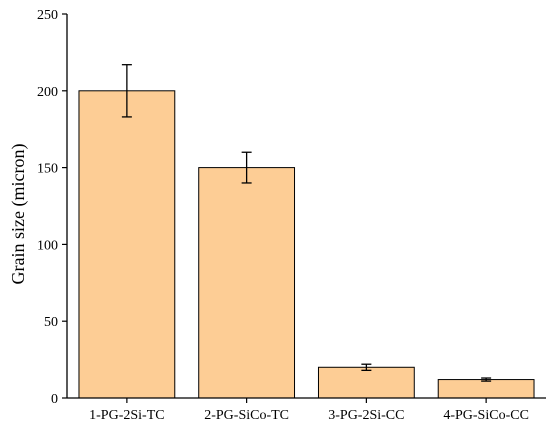  What do you see at coordinates (47, 207) in the screenshot?
I see `y-tick-labels: 0 50 100 150 200 250` at bounding box center [47, 207].